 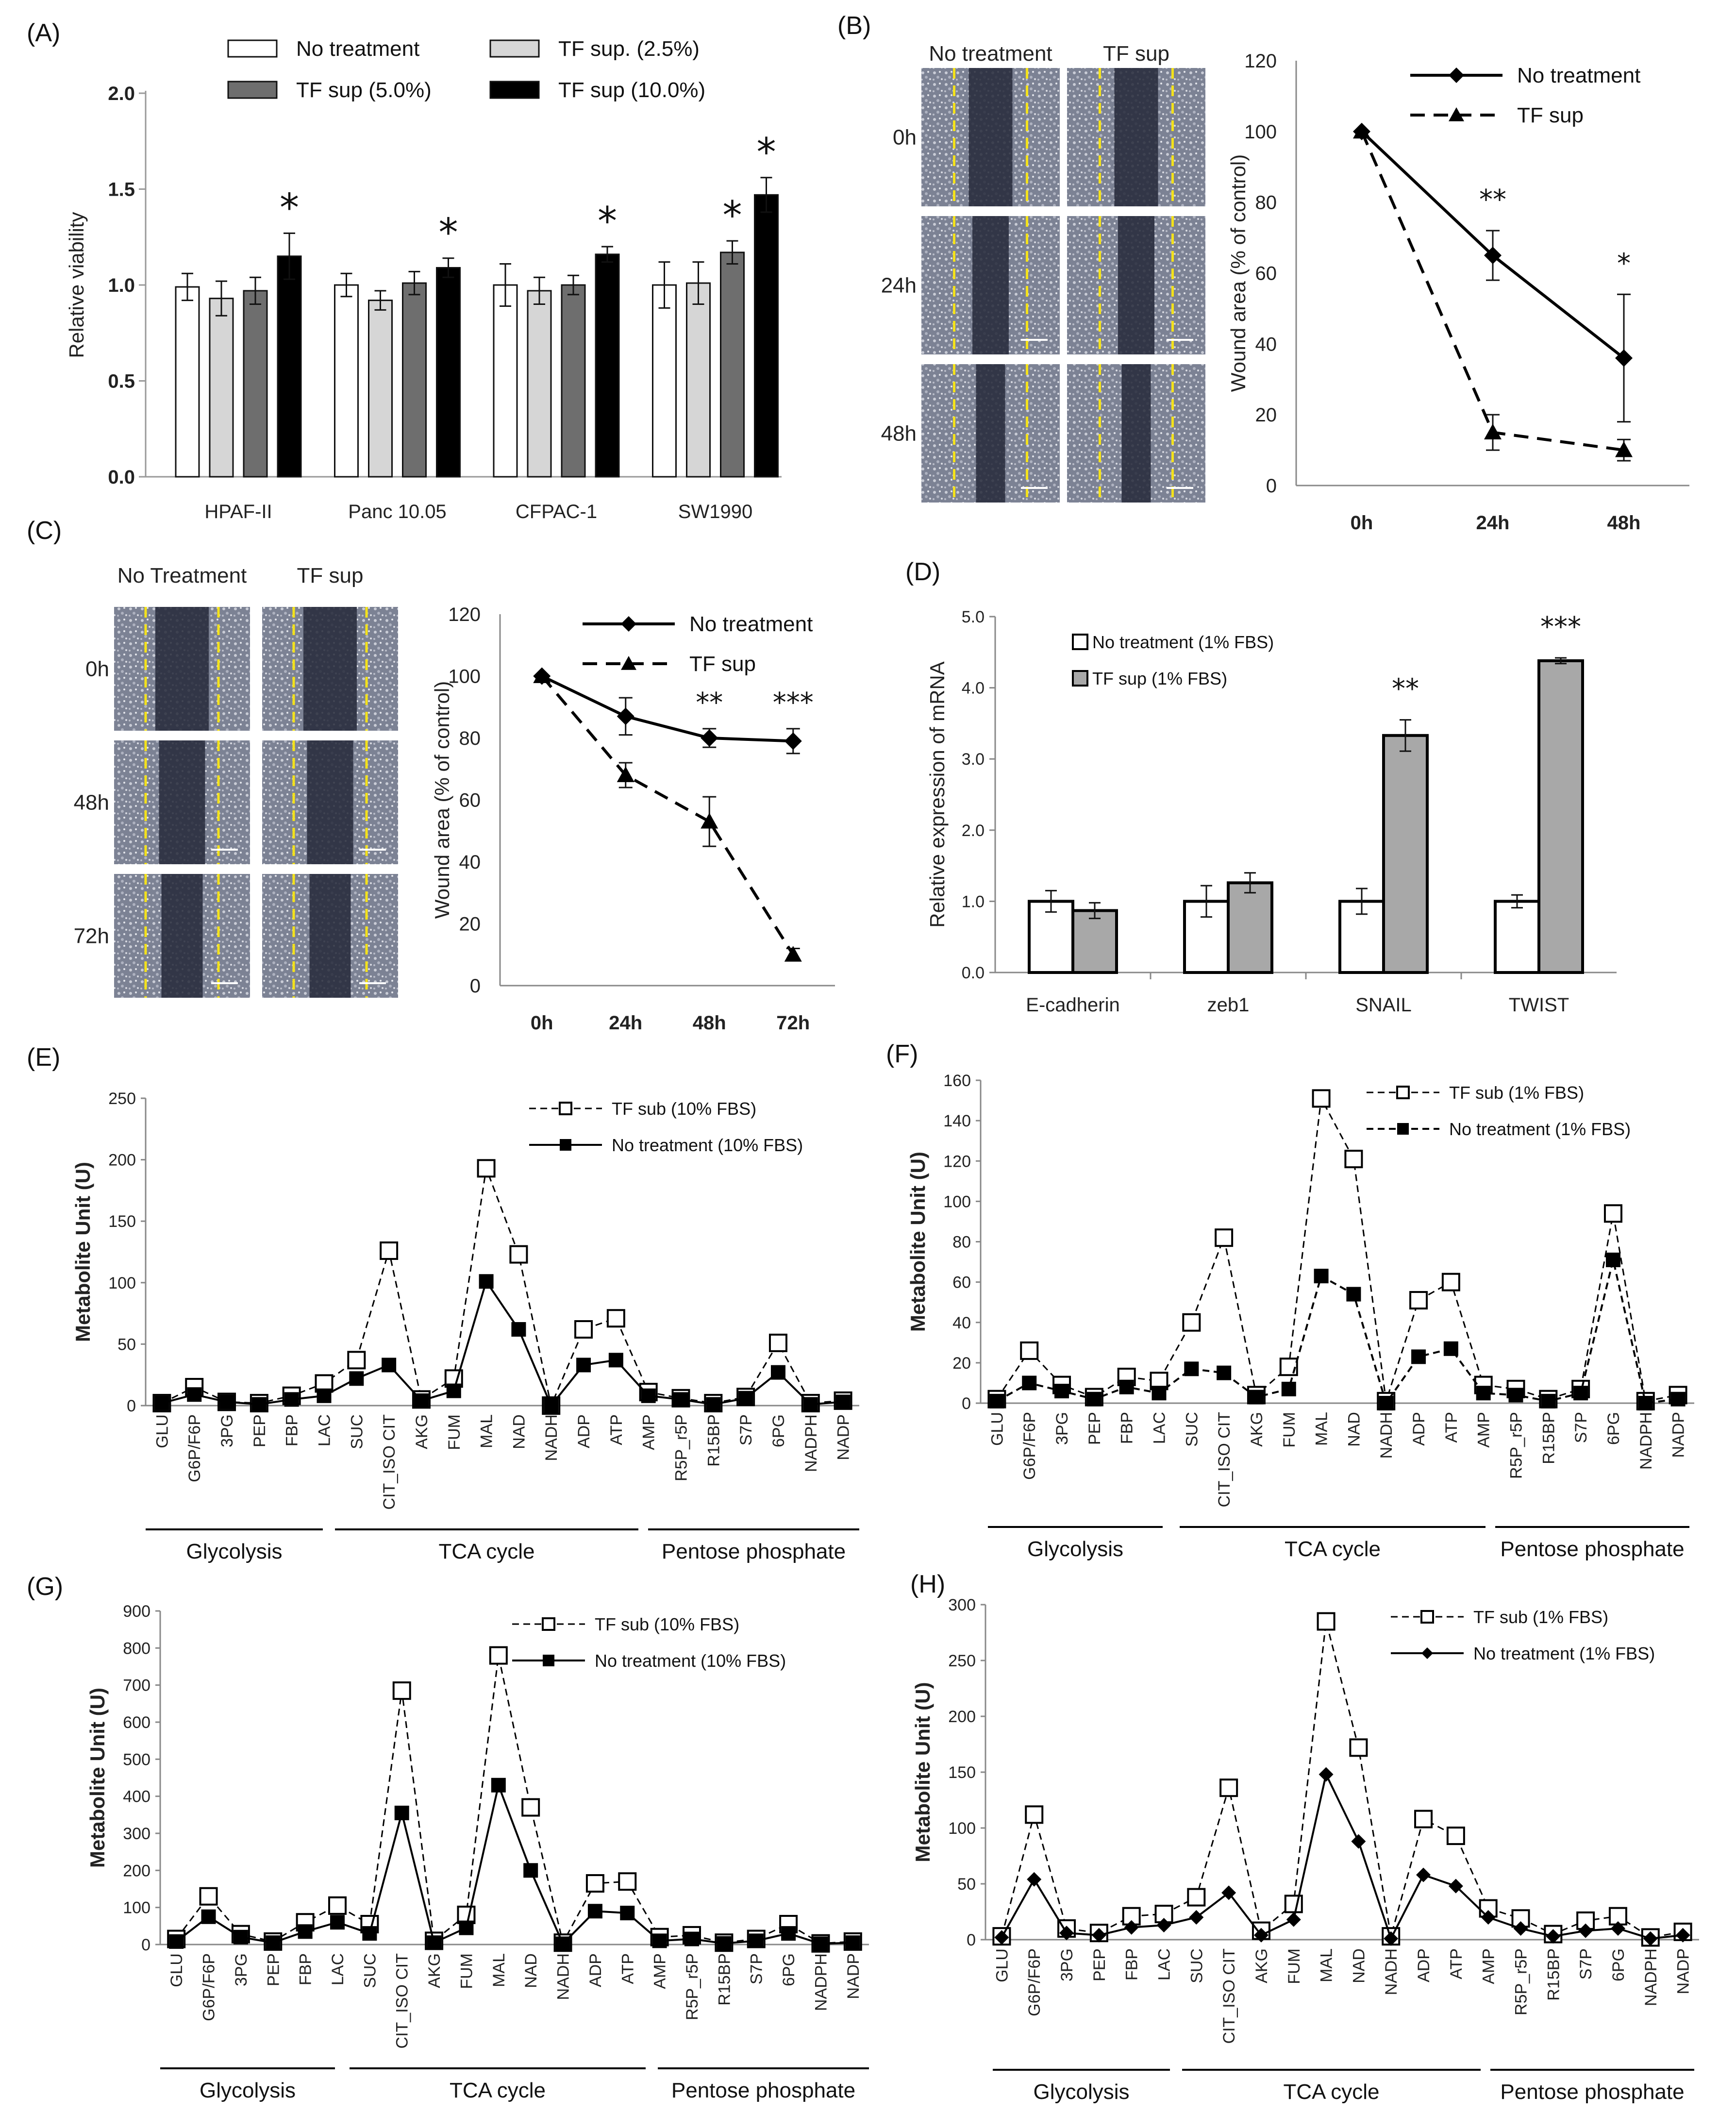 I want to click on x-tick-label: ADP, so click(x=1419, y=1429).